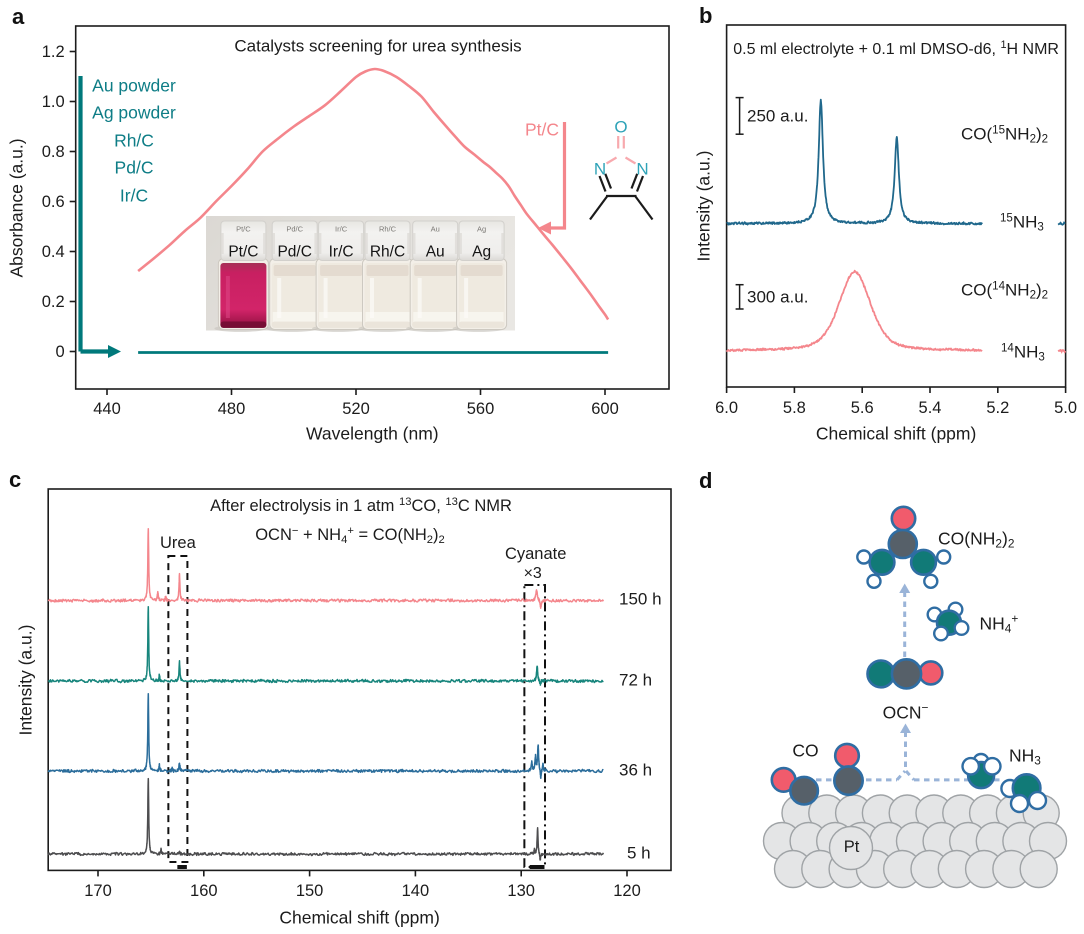 The width and height of the screenshot is (1084, 934). I want to click on chromophore-molecule, so click(621, 178).